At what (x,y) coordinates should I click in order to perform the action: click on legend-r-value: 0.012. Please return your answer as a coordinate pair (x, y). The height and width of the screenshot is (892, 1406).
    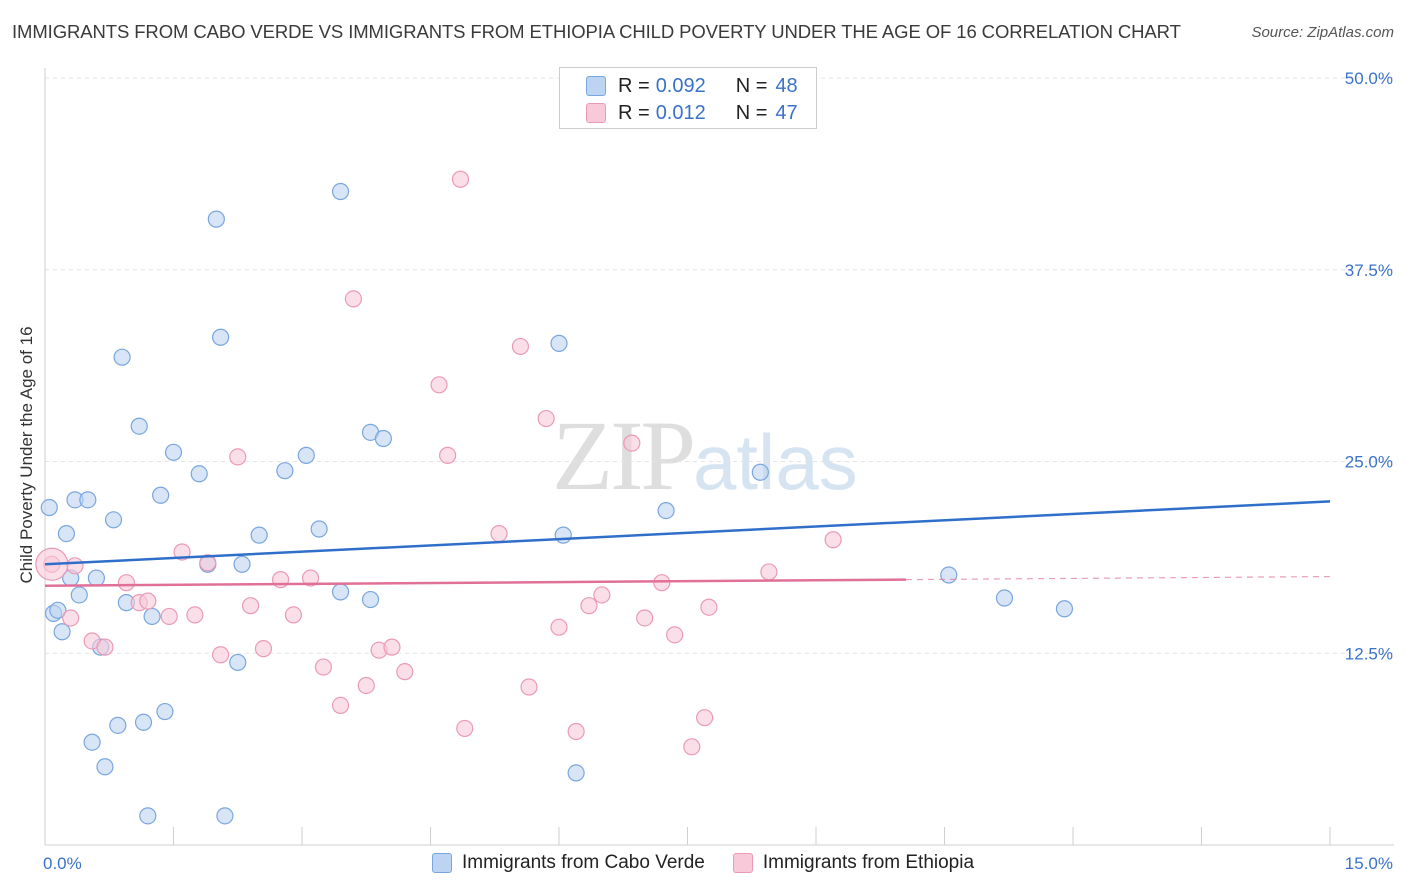
    Looking at the image, I should click on (680, 112).